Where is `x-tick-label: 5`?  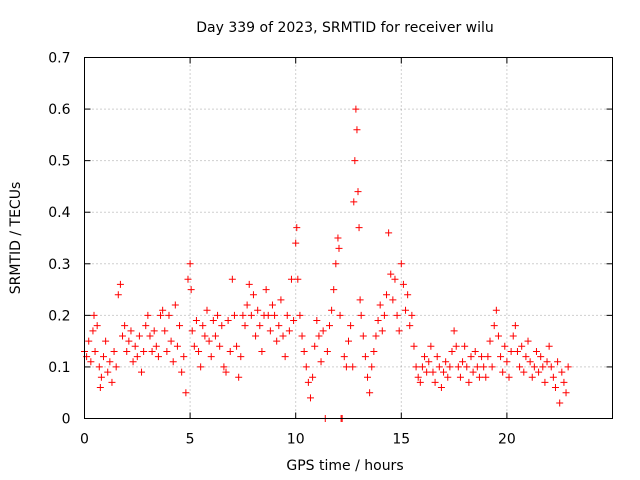 x-tick-label: 5 is located at coordinates (190, 440).